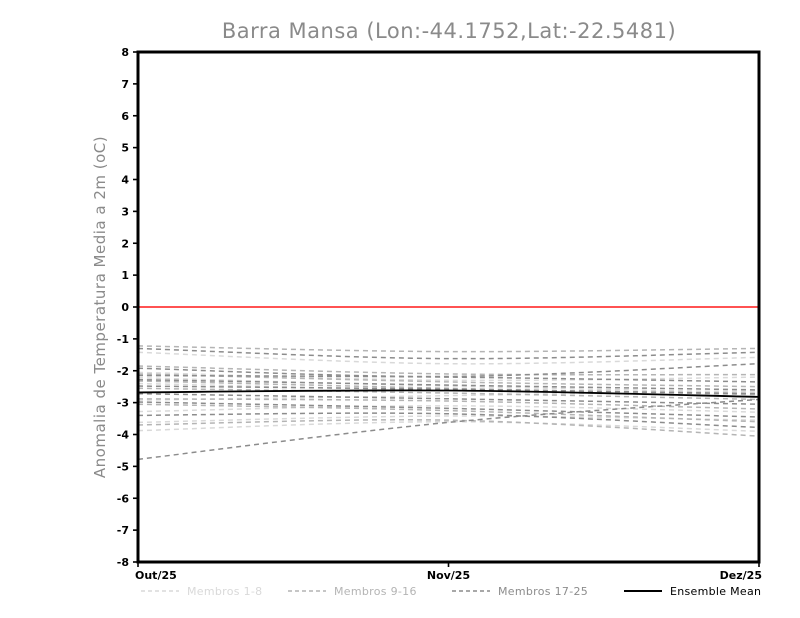 The height and width of the screenshot is (618, 800). Describe the element at coordinates (715, 591) in the screenshot. I see `legend-label: Ensemble Mean` at that location.